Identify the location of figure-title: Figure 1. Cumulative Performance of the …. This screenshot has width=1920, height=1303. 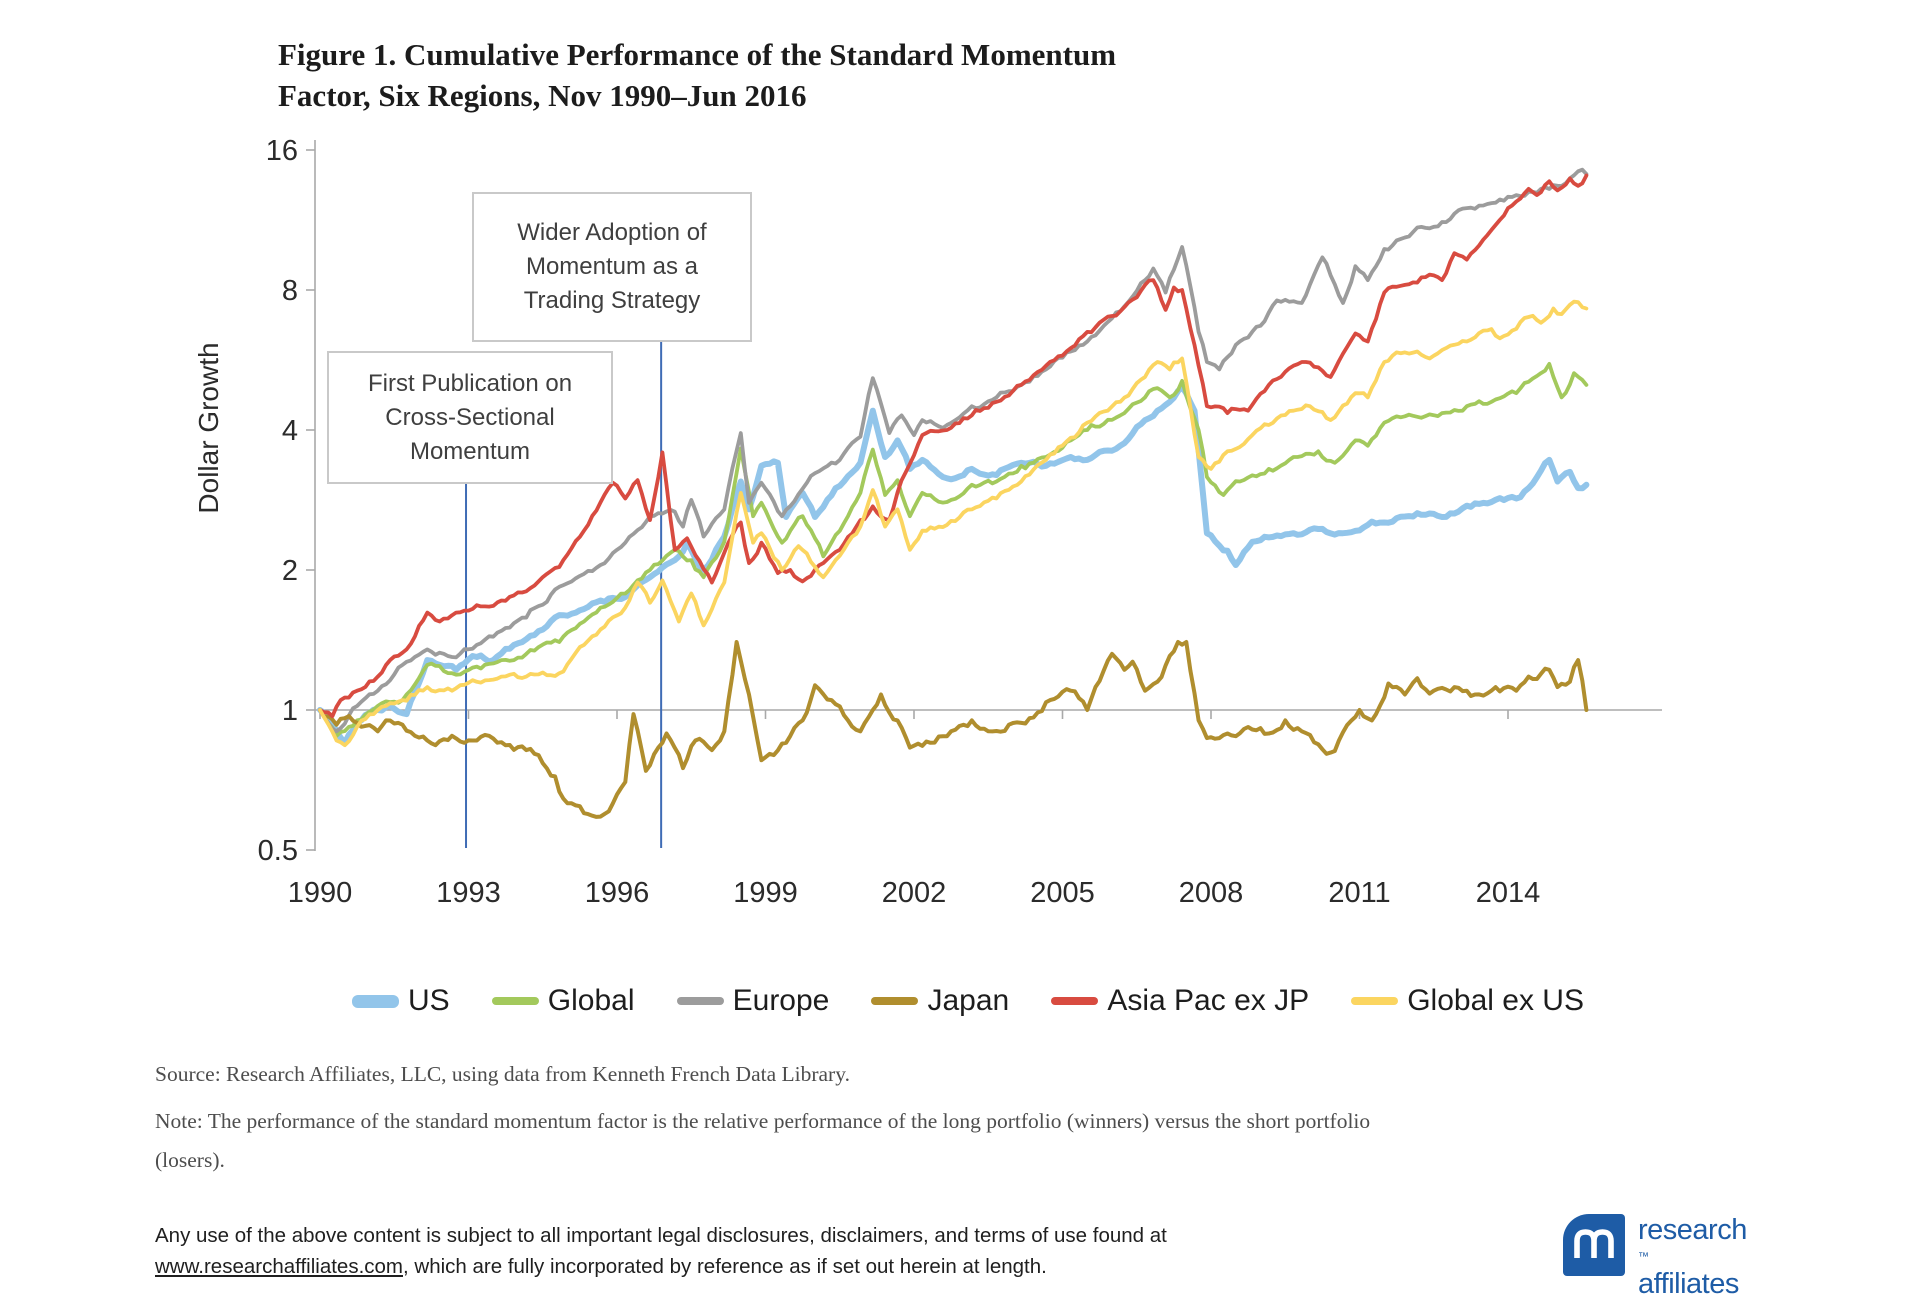
(697, 75).